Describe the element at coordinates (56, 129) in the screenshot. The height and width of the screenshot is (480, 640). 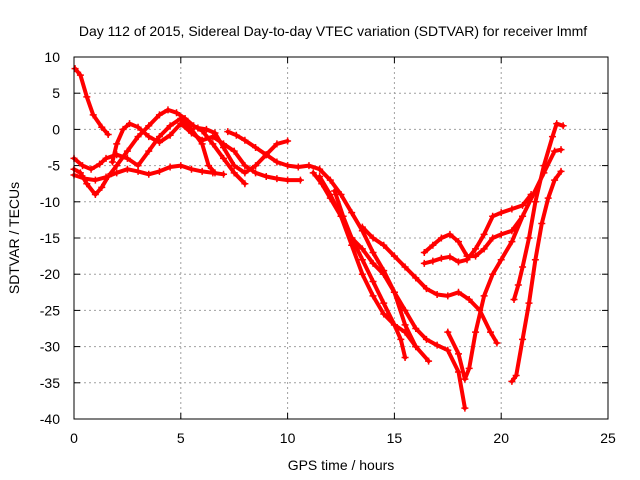
I see `y-tick-label: 0` at that location.